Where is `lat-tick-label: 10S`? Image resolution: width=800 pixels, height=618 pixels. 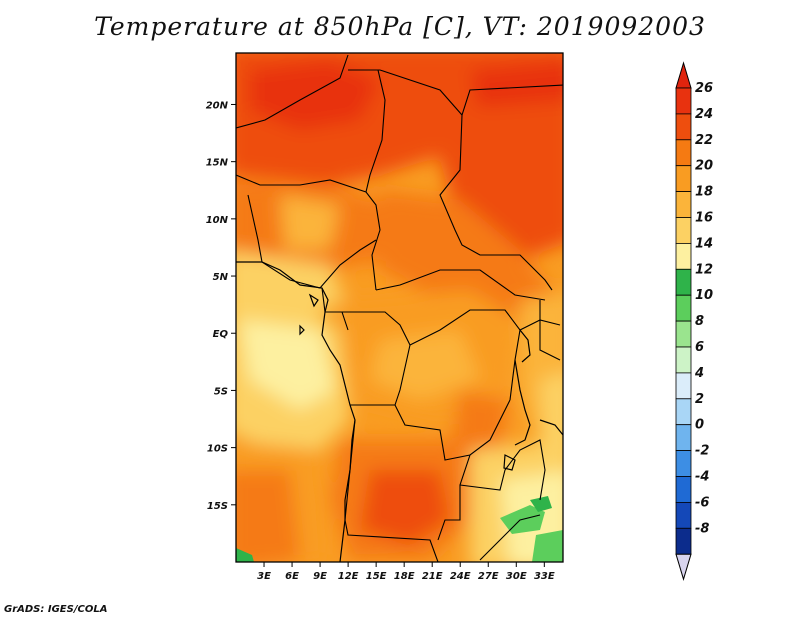 lat-tick-label: 10S is located at coordinates (217, 449).